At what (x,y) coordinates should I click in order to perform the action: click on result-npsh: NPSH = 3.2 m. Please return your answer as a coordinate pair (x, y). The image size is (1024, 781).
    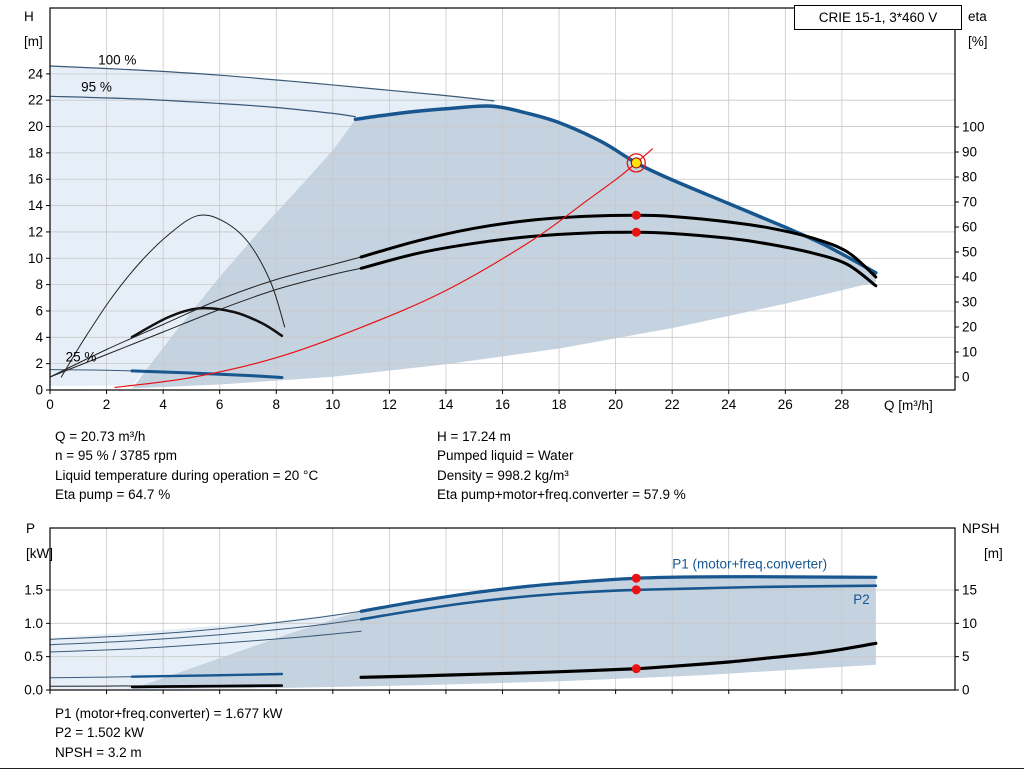
    Looking at the image, I should click on (98, 752).